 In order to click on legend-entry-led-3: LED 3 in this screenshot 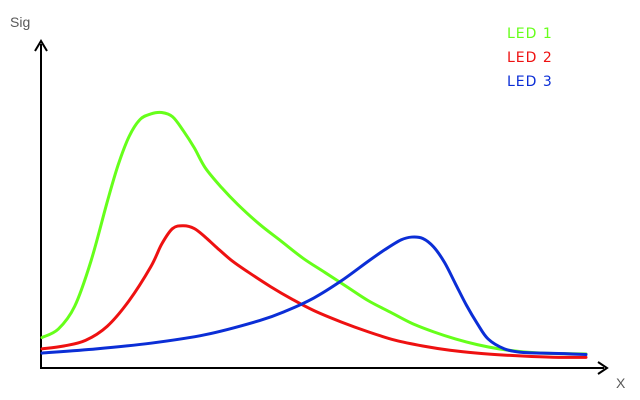, I will do `click(530, 82)`.